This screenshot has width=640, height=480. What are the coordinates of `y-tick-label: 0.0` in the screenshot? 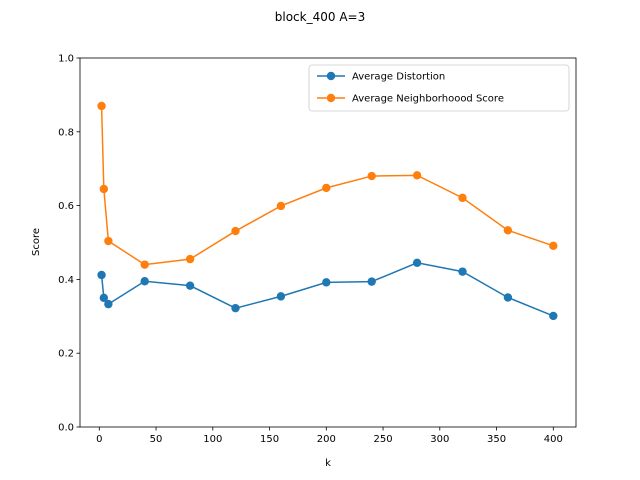 It's located at (66, 428).